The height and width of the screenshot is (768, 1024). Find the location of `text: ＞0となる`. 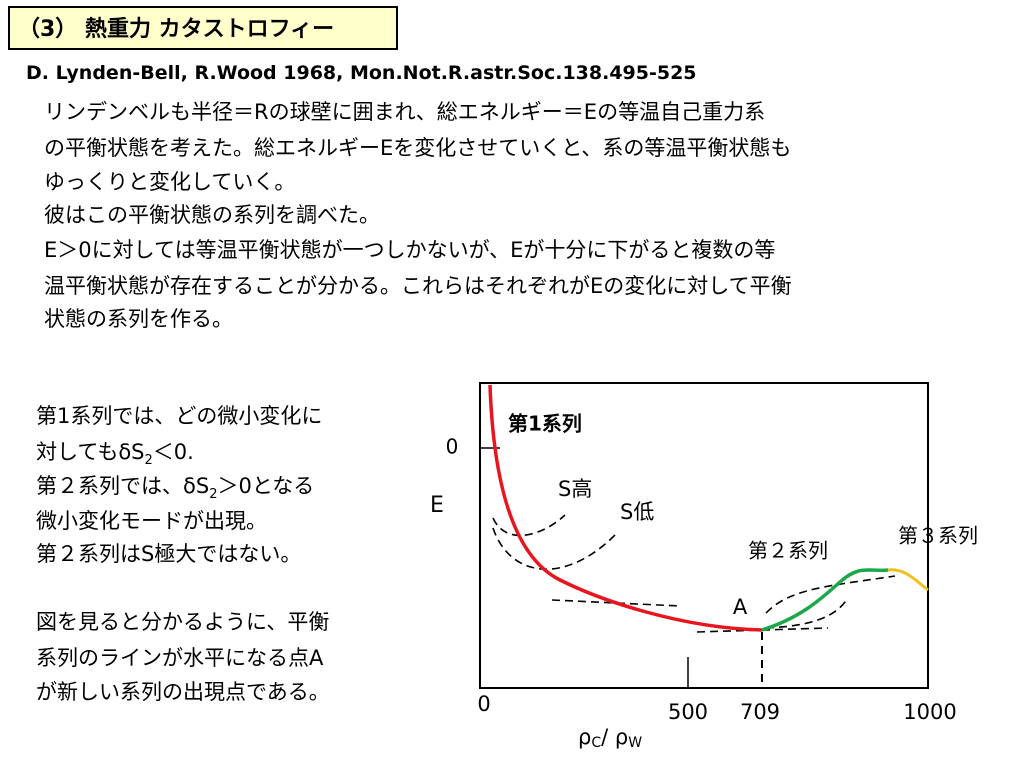

text: ＞0となる is located at coordinates (266, 486).